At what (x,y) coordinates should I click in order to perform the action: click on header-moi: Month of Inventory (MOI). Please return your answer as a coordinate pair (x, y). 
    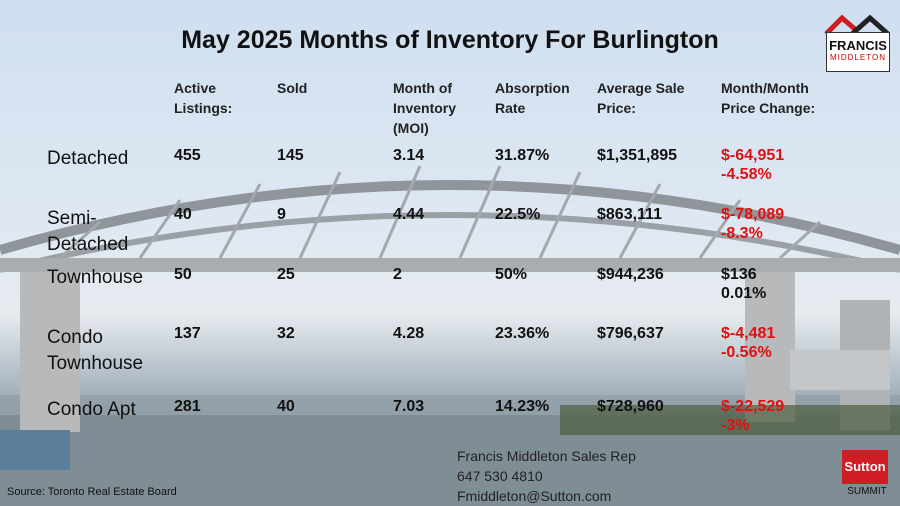
    Looking at the image, I should click on (425, 108).